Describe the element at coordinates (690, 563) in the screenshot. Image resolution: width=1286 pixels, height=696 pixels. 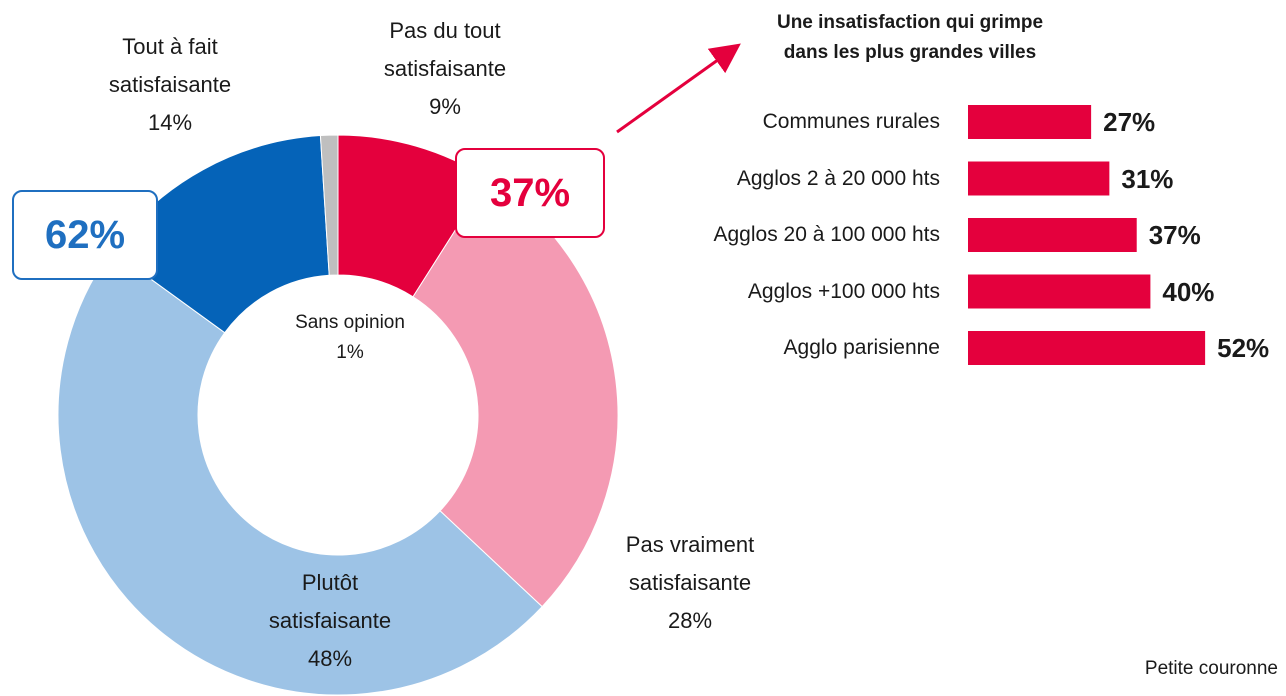
I see `category-label: Pas vraiment satisfaisante` at that location.